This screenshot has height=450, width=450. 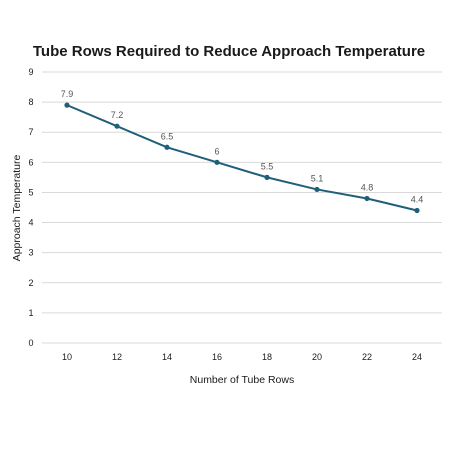 I want to click on y-tick-label: 9, so click(x=30, y=72).